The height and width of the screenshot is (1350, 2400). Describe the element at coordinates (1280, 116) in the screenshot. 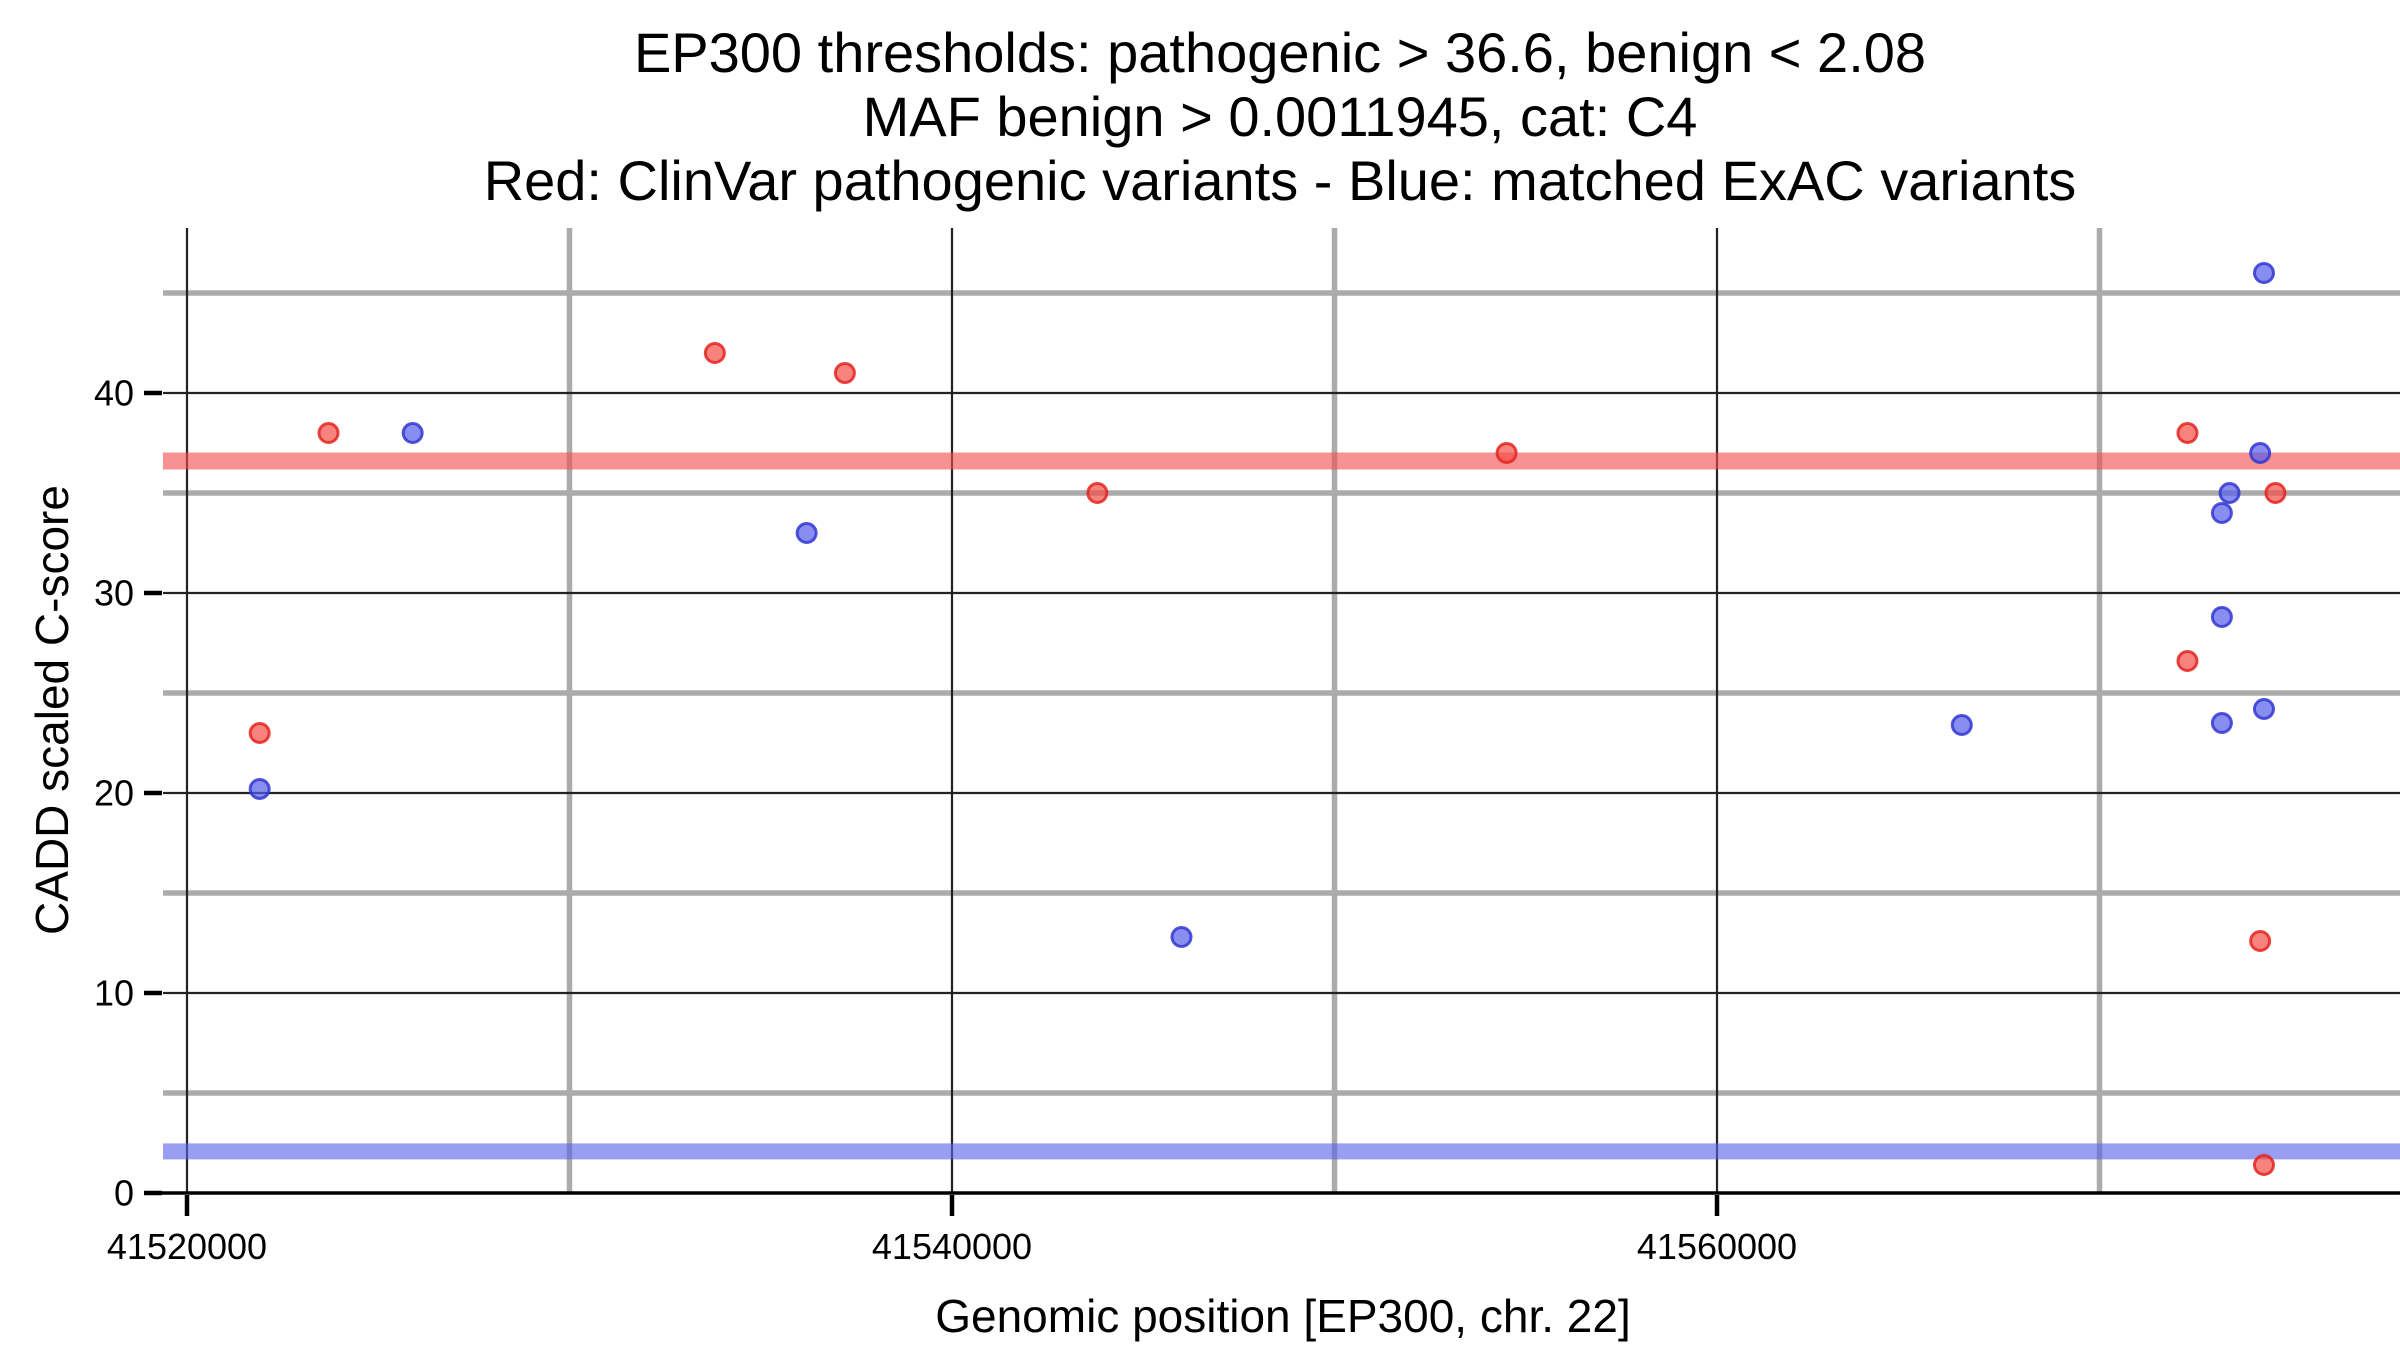

I see `plot-title-line2: MAF benign > 0.0011945, cat: C4` at that location.